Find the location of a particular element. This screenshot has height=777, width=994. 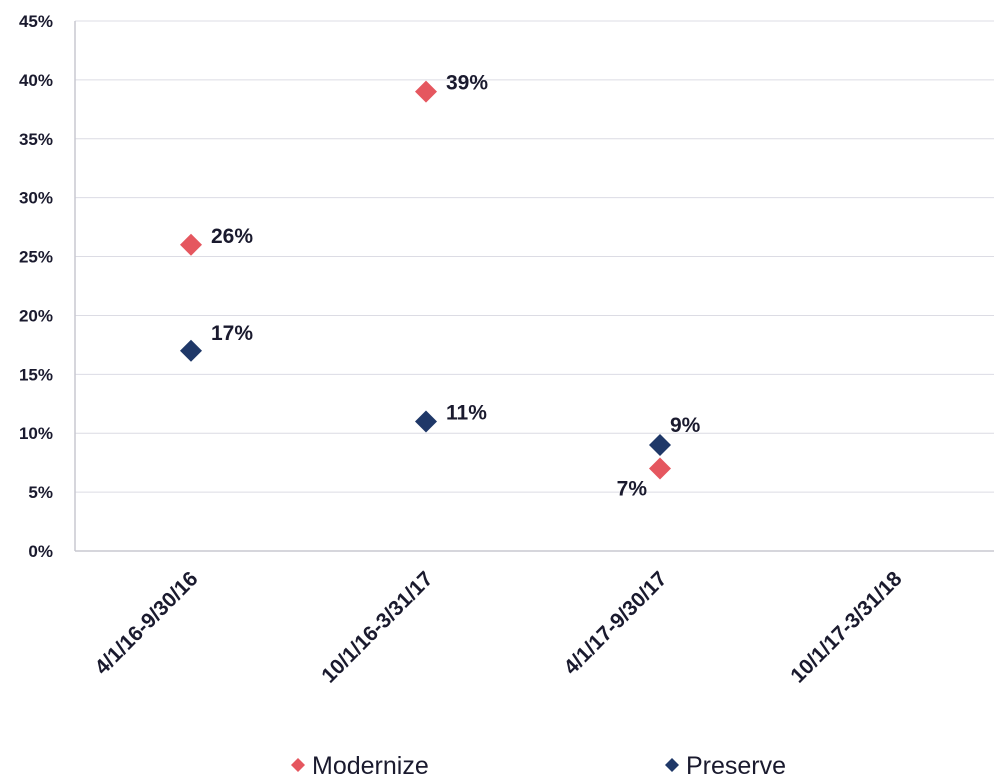

data-label: 26% is located at coordinates (232, 236).